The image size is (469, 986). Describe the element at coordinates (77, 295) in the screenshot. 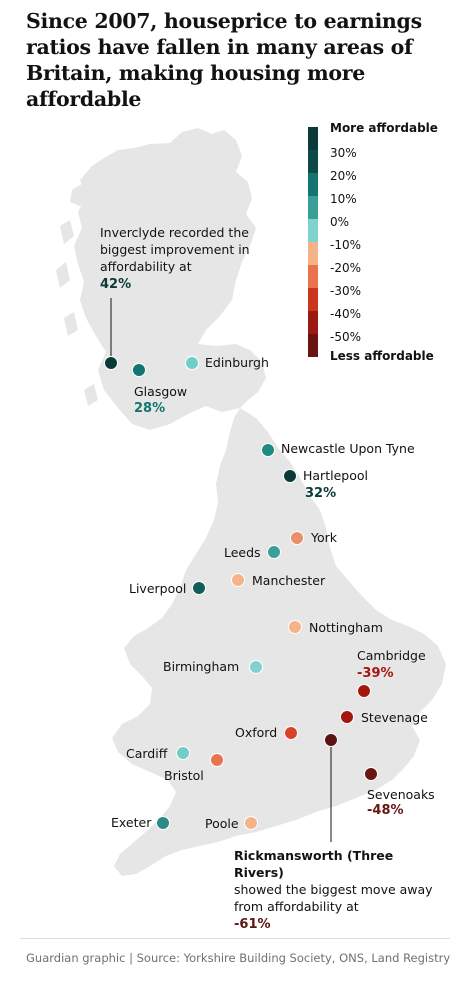

I see `landmass-islands` at that location.